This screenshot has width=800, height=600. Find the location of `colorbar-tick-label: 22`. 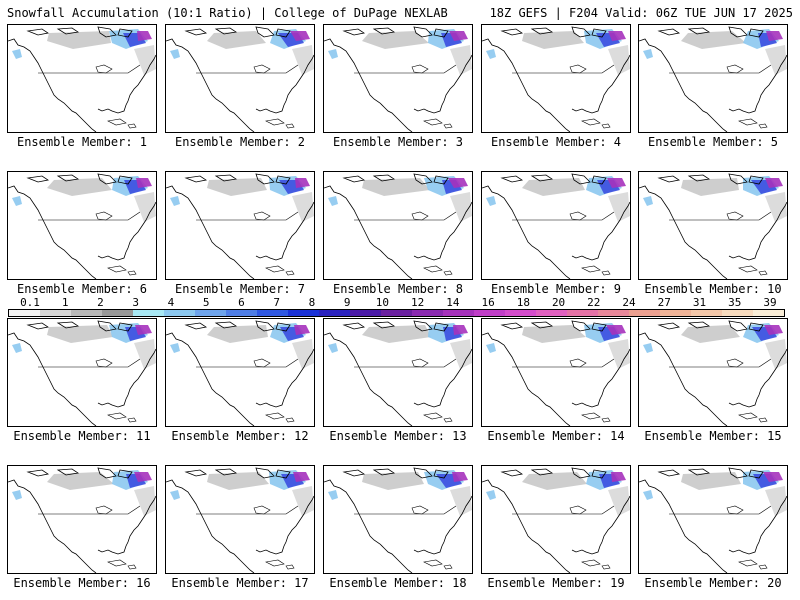

colorbar-tick-label: 22 is located at coordinates (594, 302).